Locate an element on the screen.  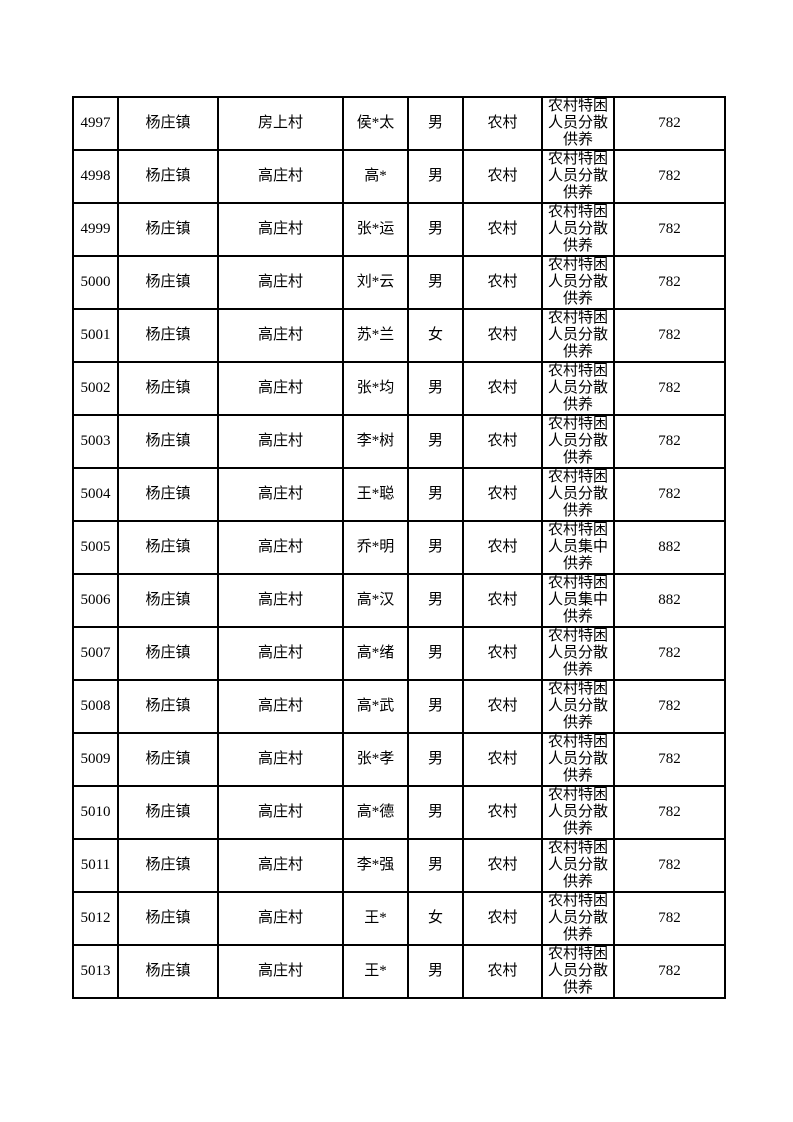
table-row: 5012 杨庄镇 高庄村 王* 女农村 农村特困人员分散供养 782 is located at coordinates (399, 918).